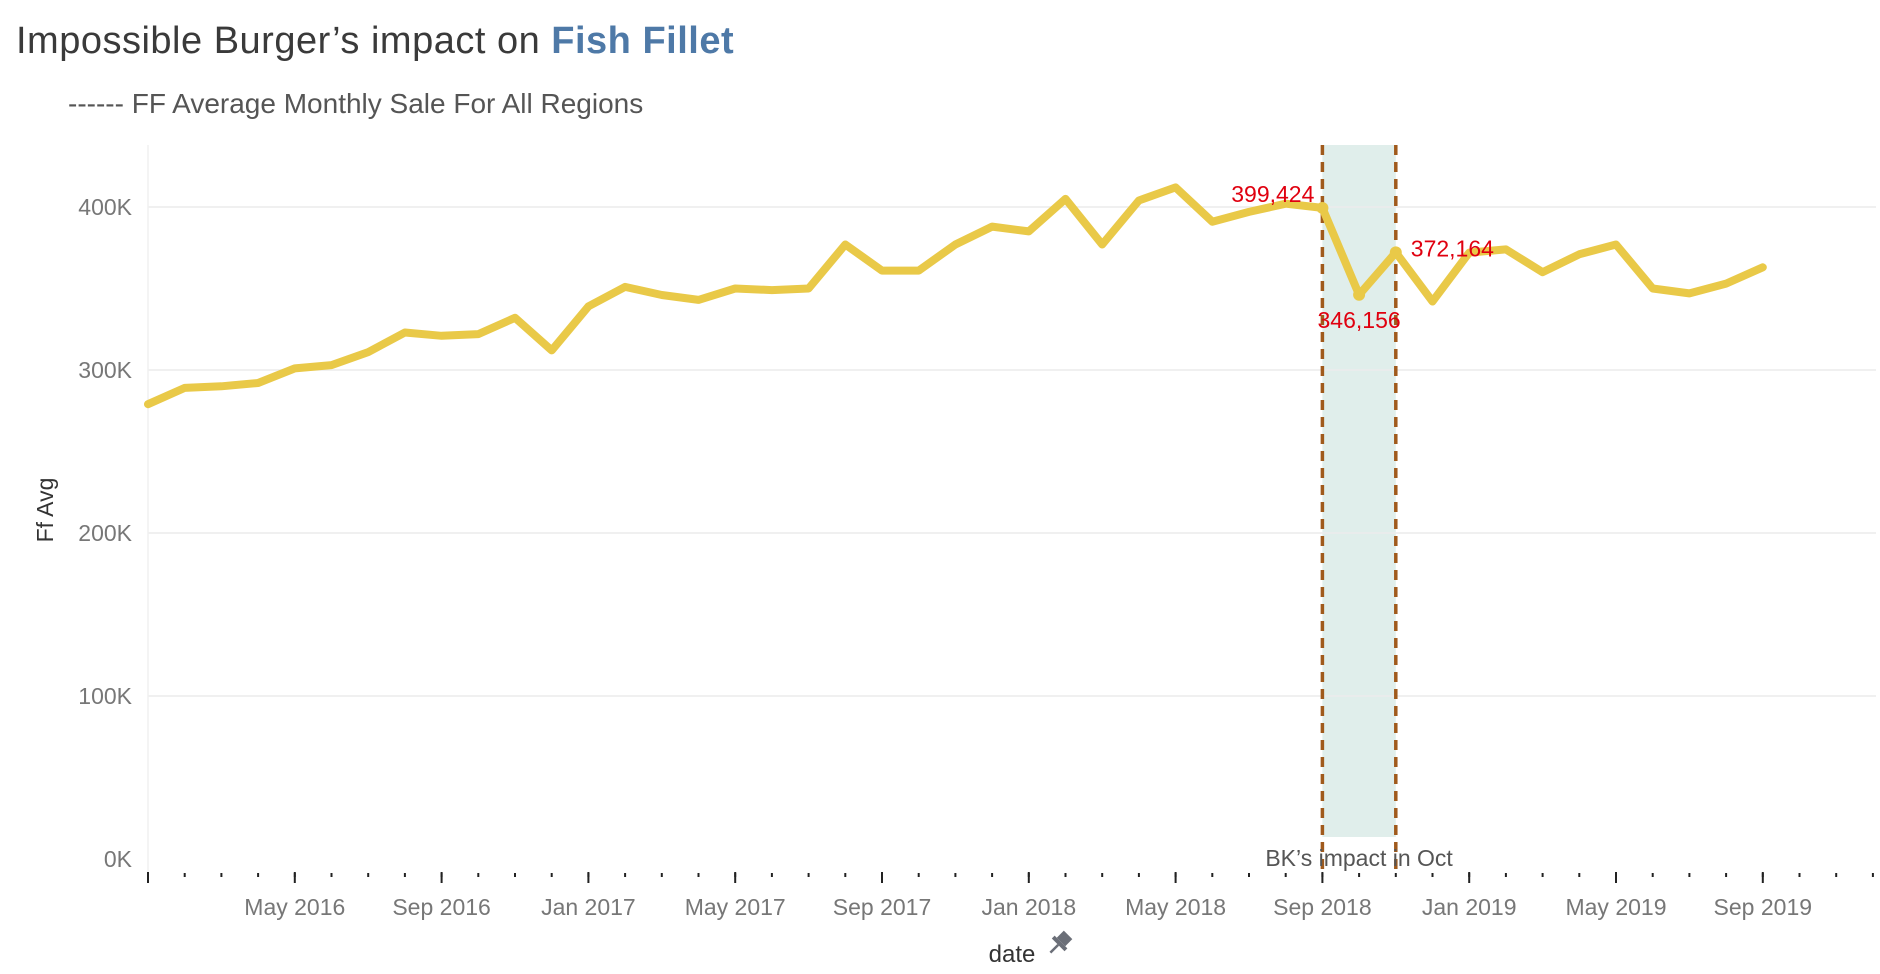  I want to click on y-axis-title: Ff Avg, so click(45, 510).